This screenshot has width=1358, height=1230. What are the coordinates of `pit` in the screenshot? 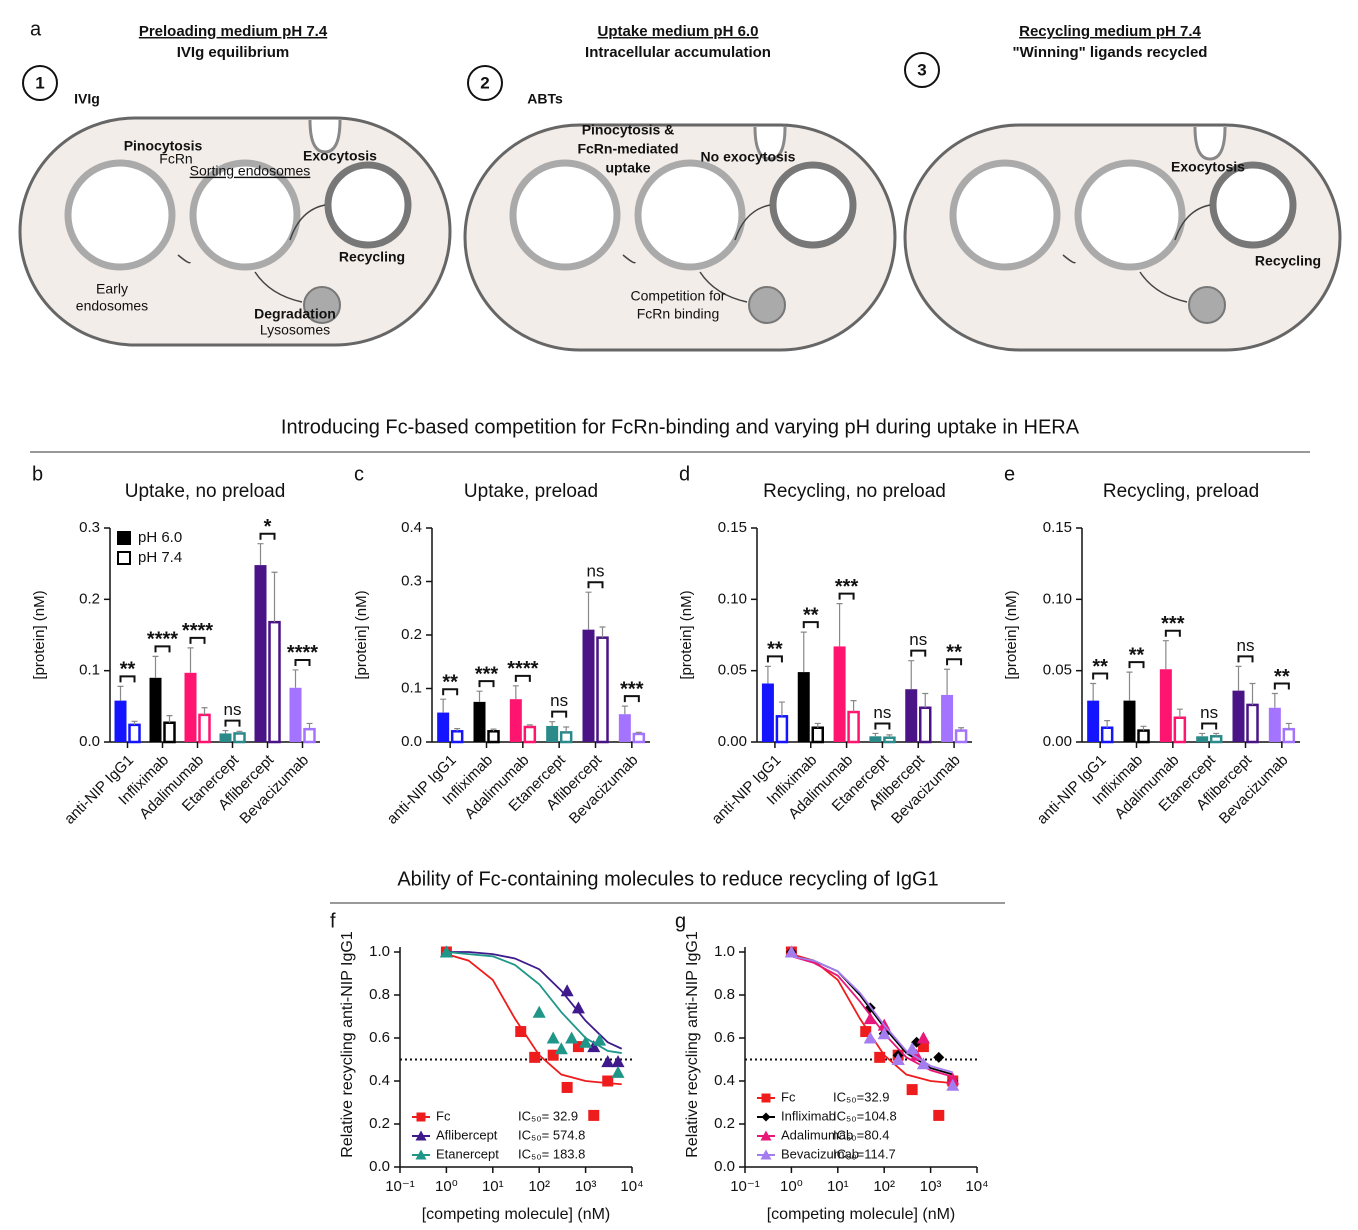 It's located at (1210, 143).